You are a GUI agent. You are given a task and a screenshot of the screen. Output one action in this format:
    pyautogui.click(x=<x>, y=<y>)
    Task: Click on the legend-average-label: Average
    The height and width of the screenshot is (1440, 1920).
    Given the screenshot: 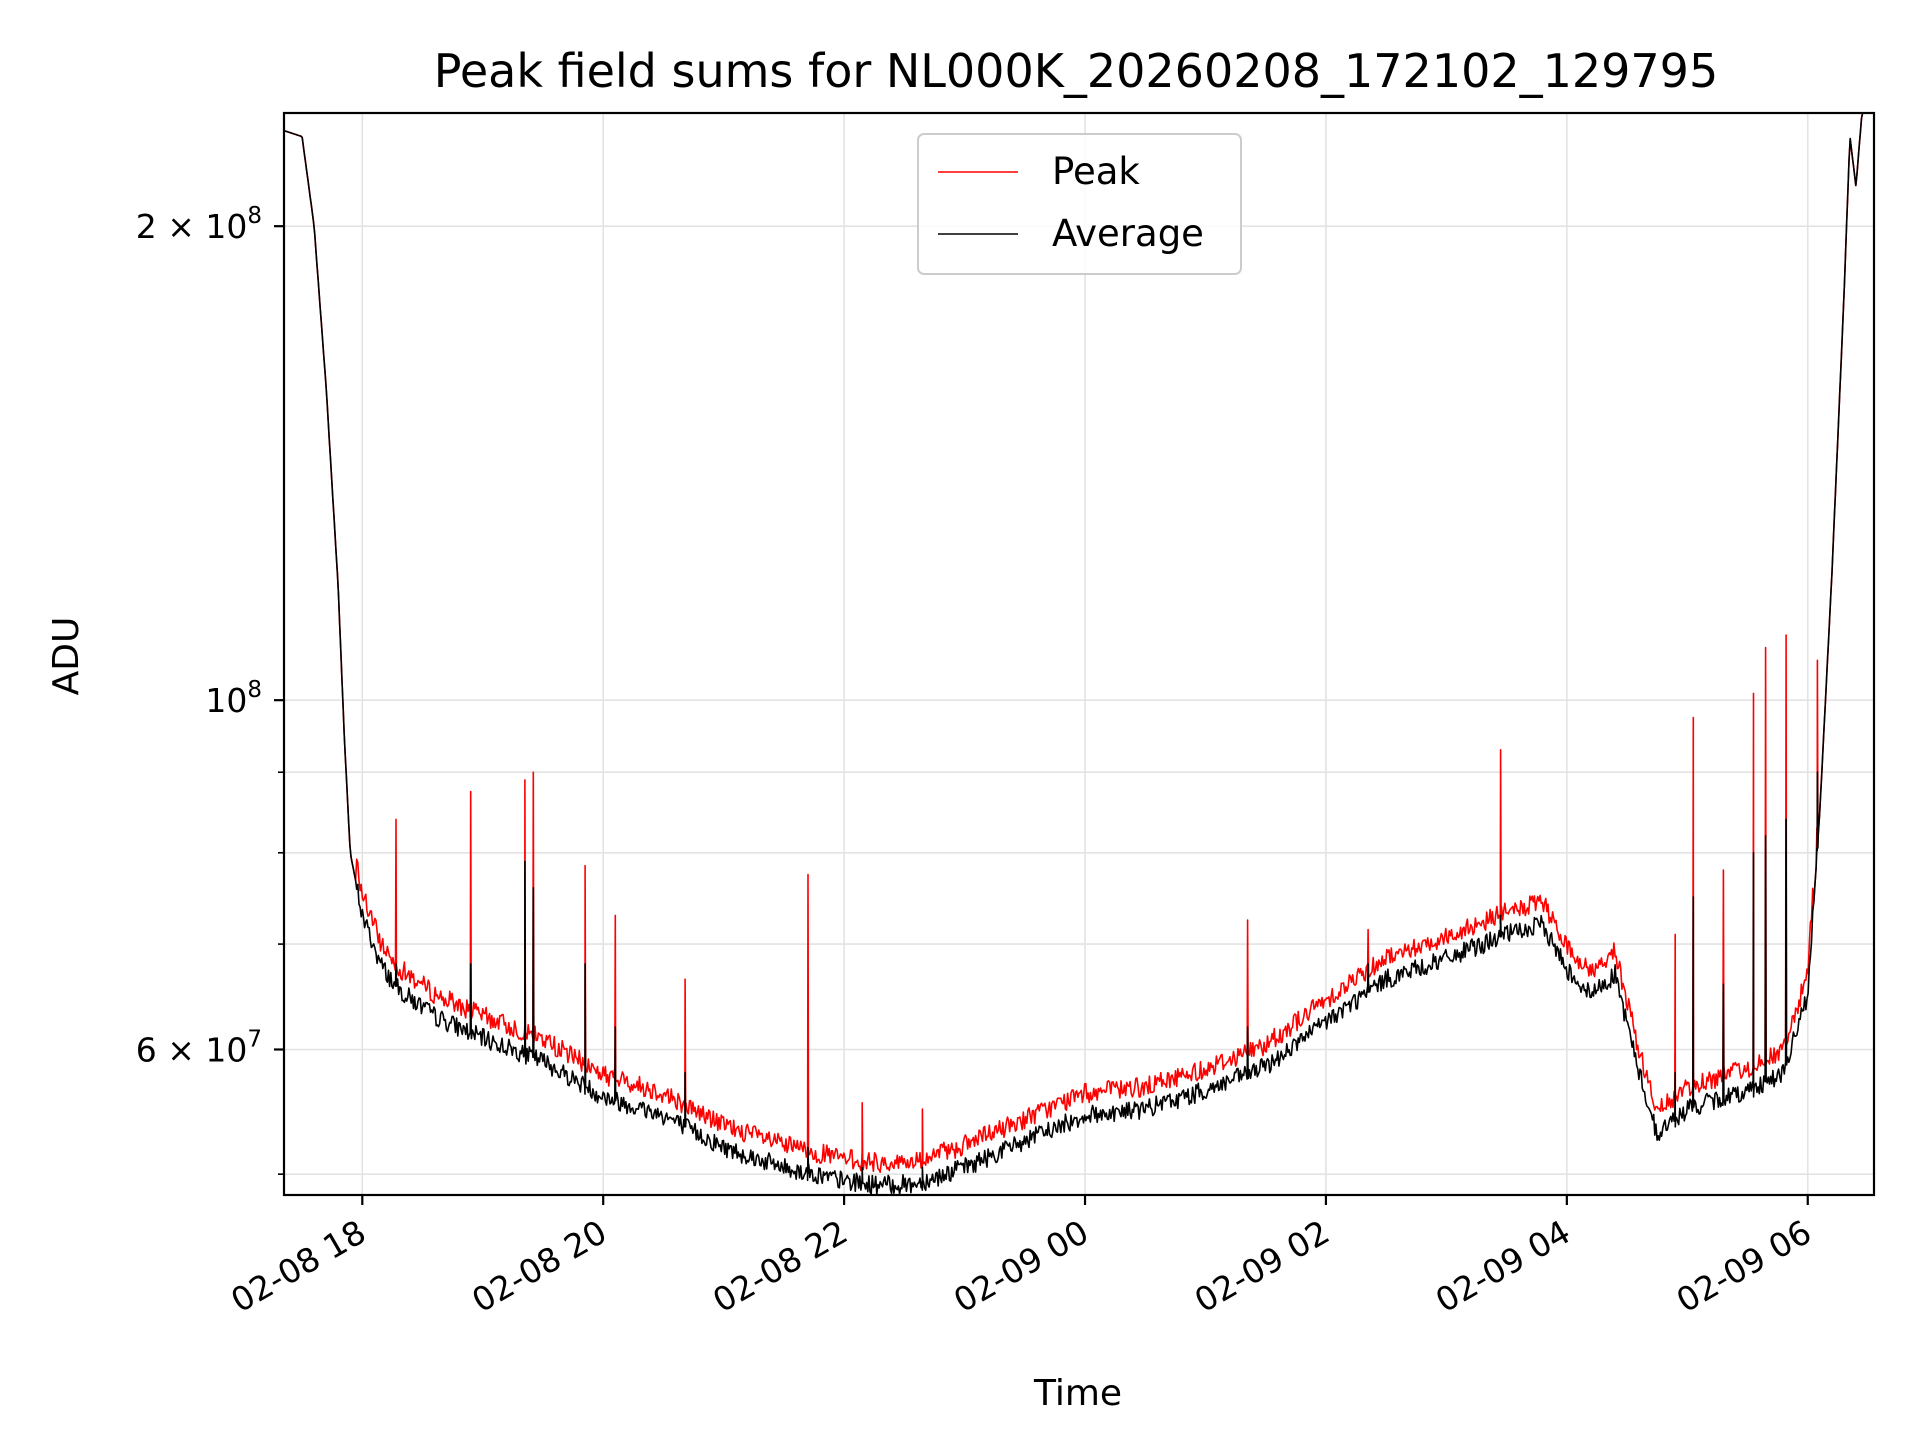 What is the action you would take?
    pyautogui.click(x=1128, y=233)
    